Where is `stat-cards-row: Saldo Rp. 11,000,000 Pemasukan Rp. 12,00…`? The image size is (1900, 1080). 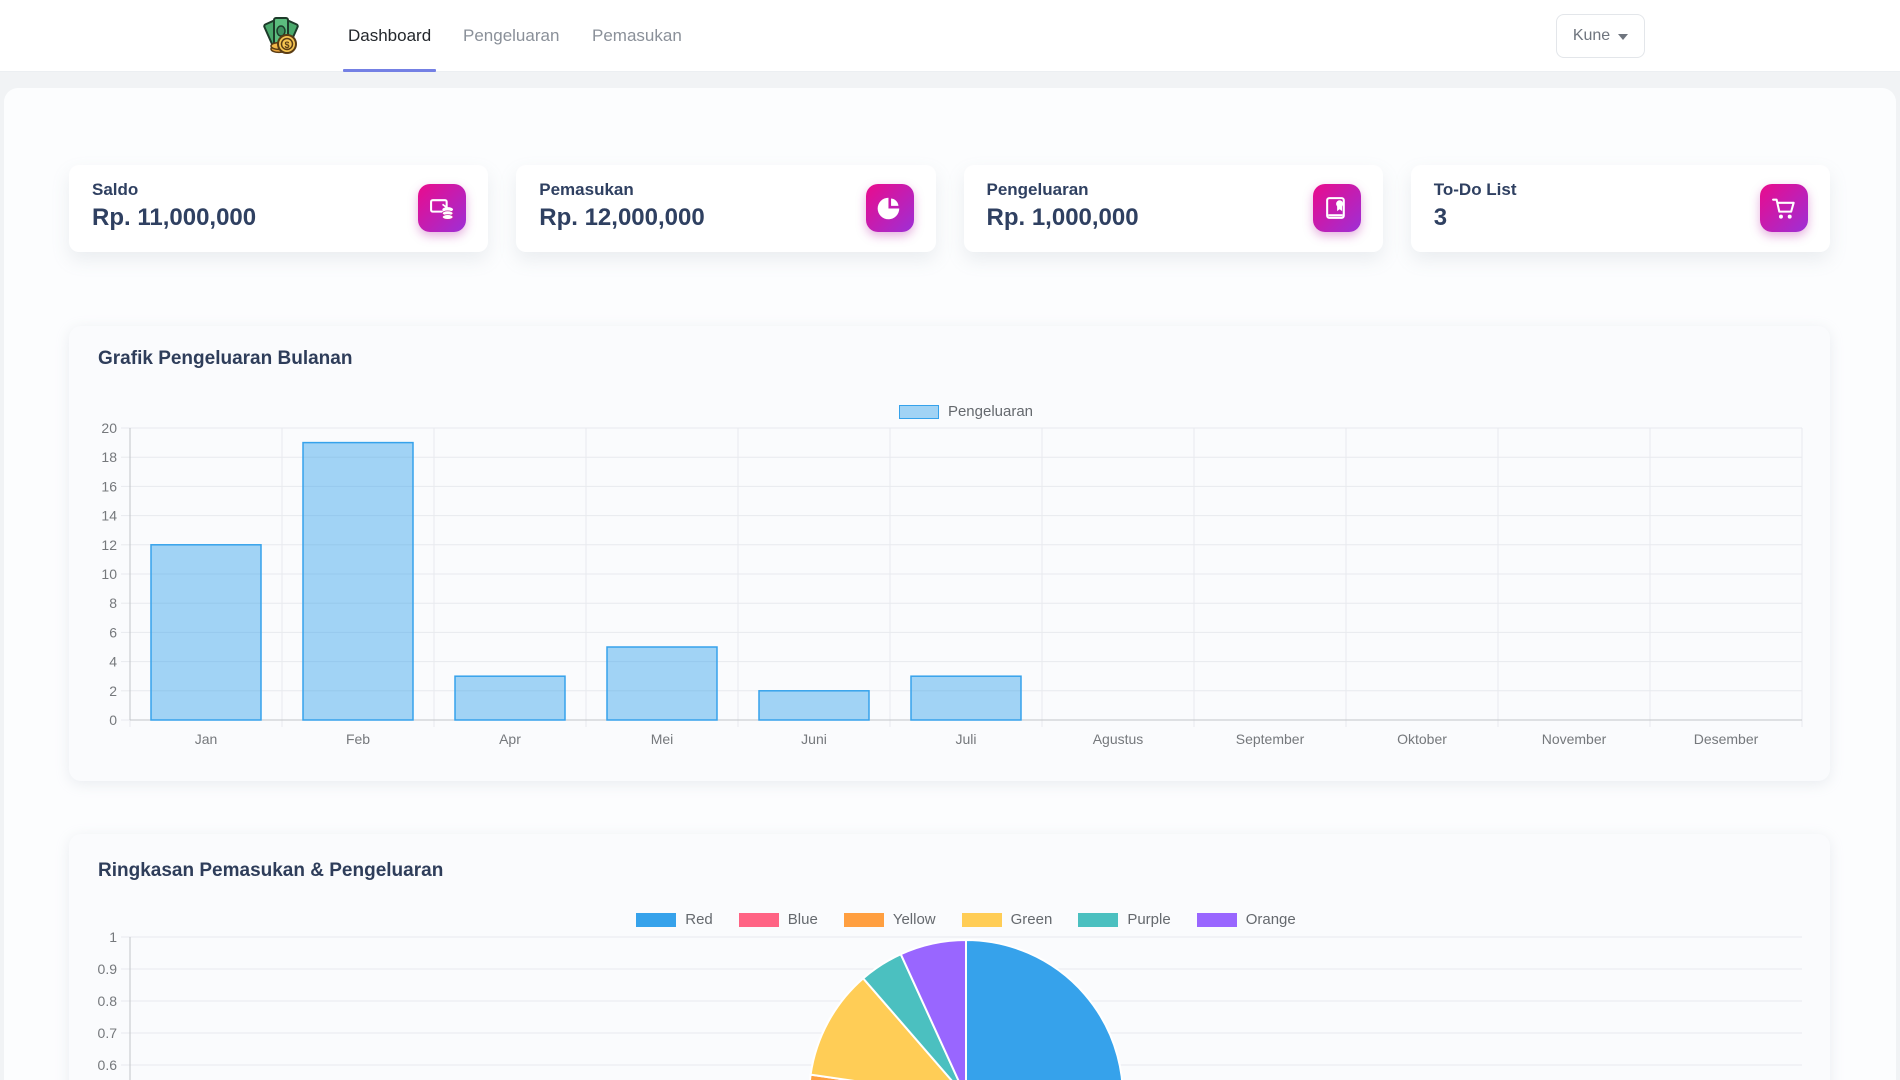 stat-cards-row: Saldo Rp. 11,000,000 Pemasukan Rp. 12,00… is located at coordinates (949, 208).